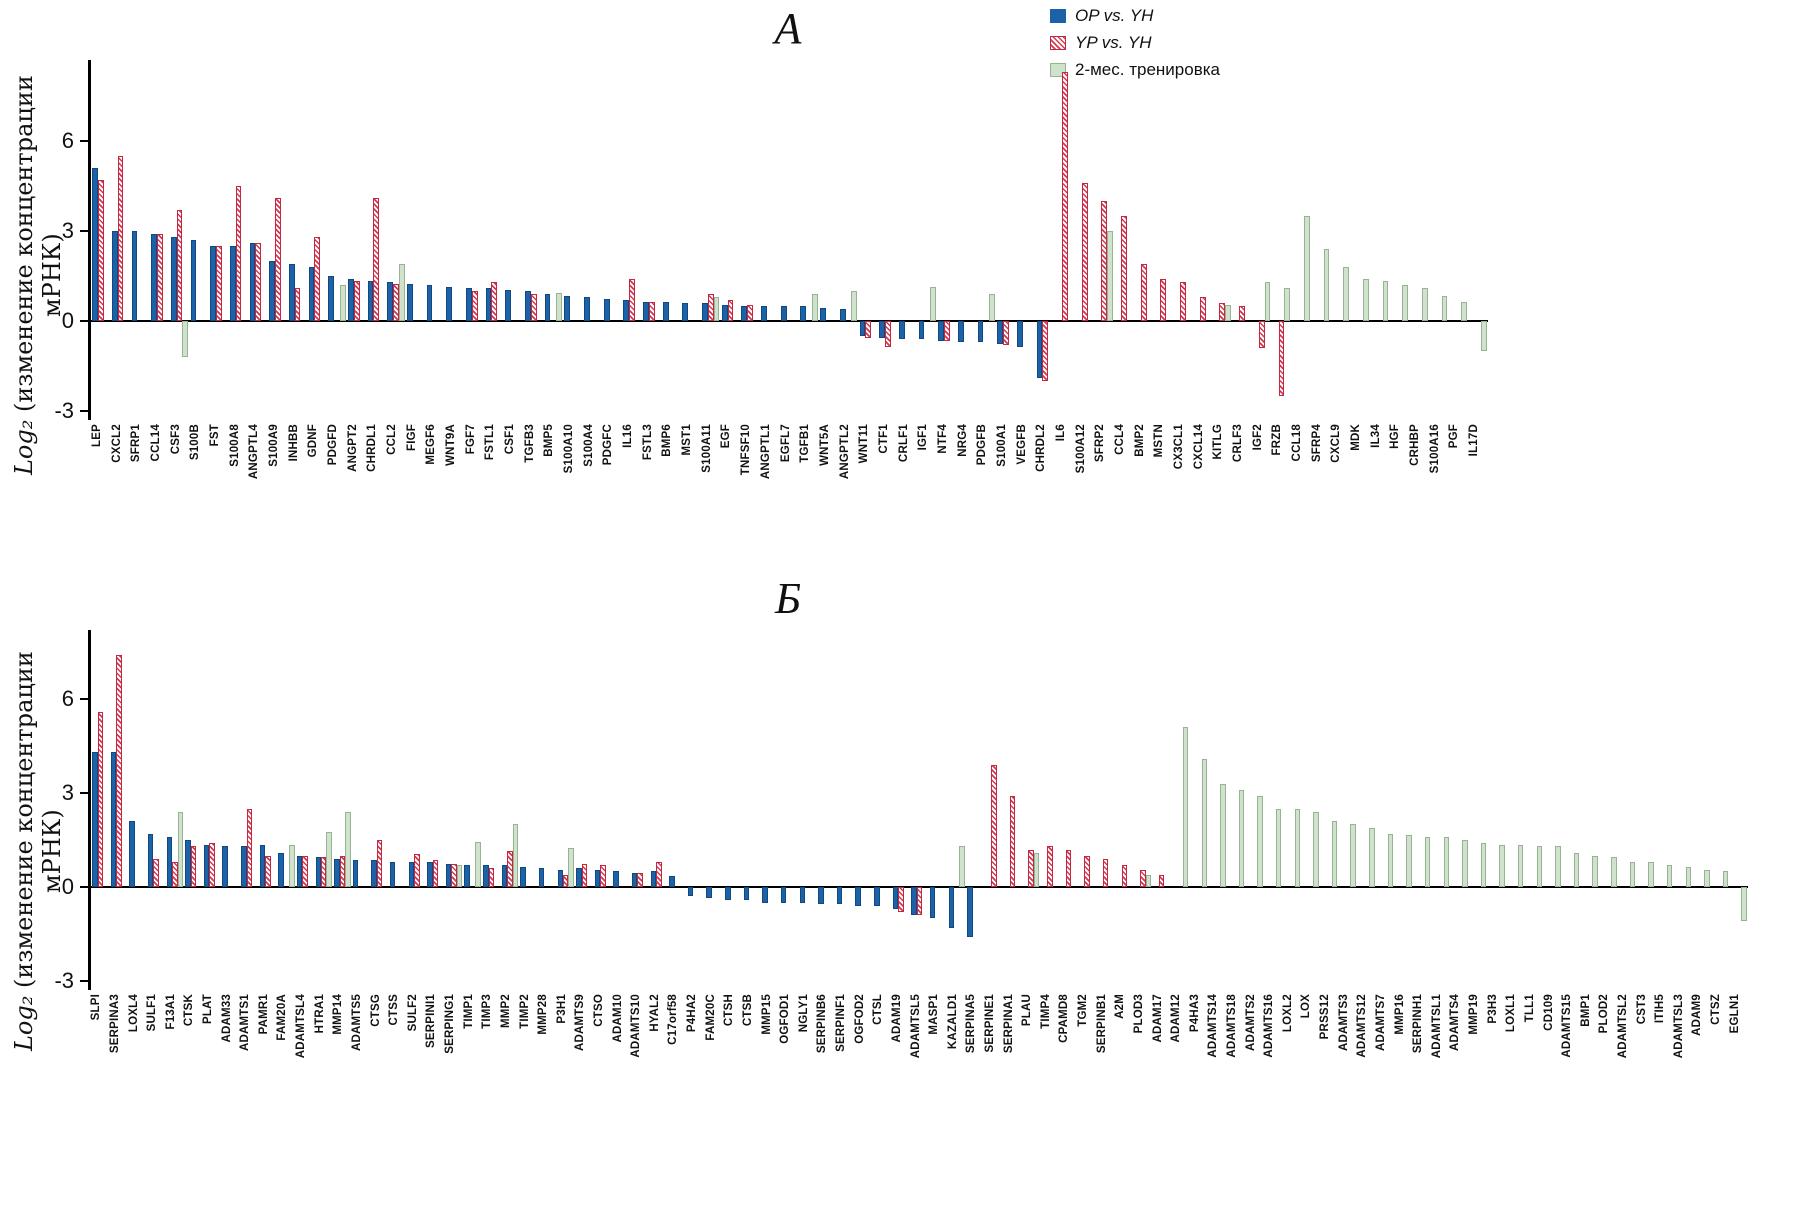 This screenshot has width=1797, height=1207. What do you see at coordinates (1585, 1011) in the screenshot?
I see `x-label: BMP1` at bounding box center [1585, 1011].